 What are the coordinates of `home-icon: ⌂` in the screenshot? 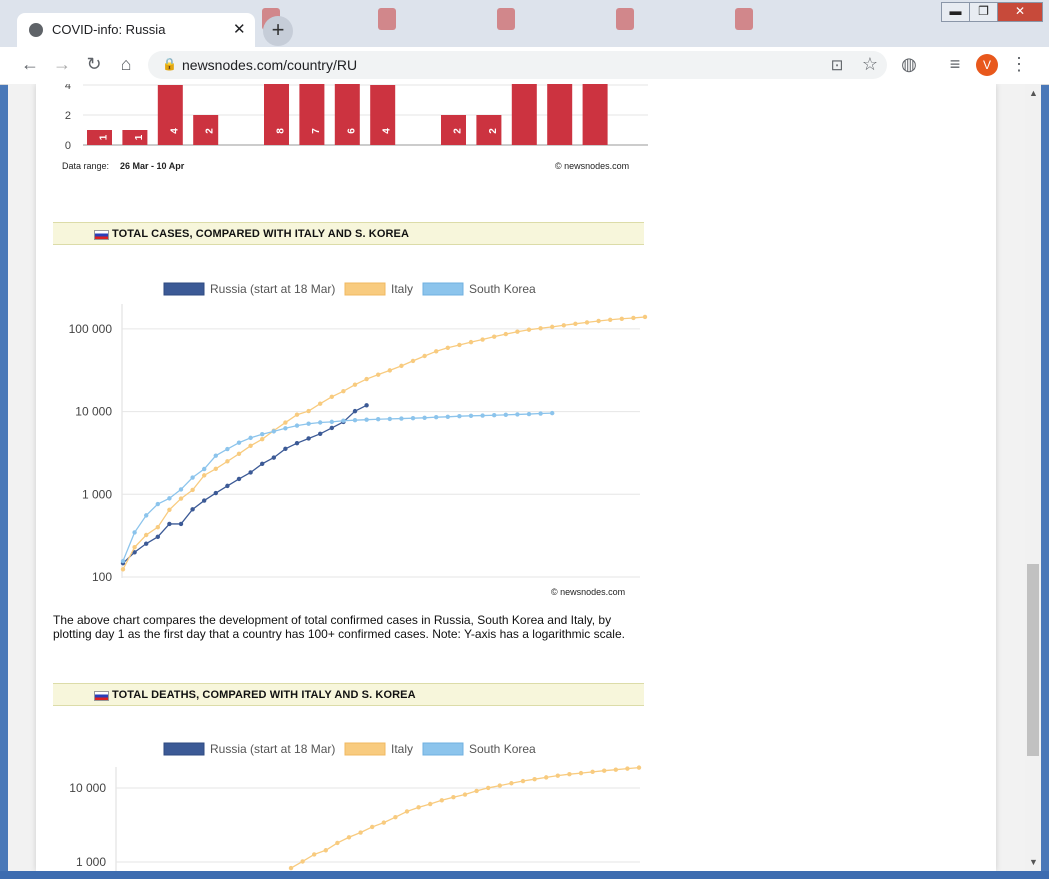 It's located at (126, 64).